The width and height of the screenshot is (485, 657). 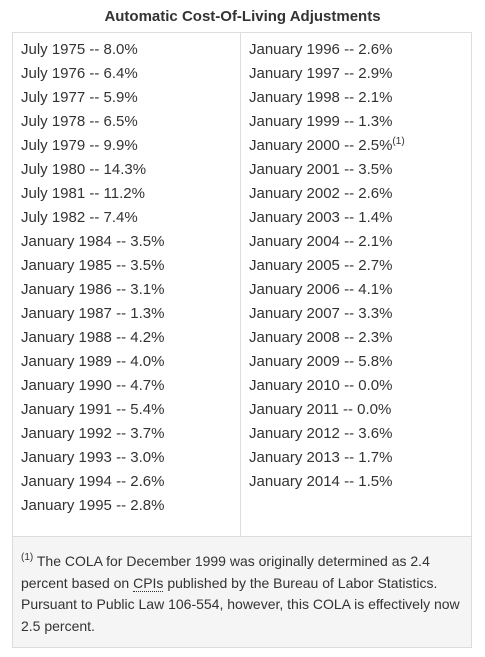 I want to click on entry: January 2007 -- 3.3%, so click(x=321, y=313).